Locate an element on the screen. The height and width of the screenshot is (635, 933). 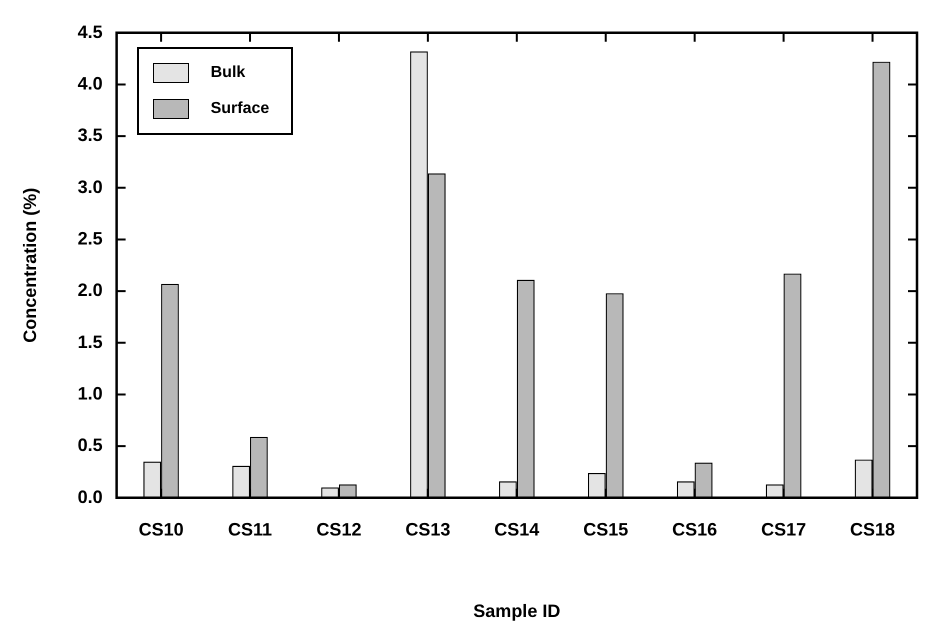
y-tick-label: 2.0 is located at coordinates (90, 290).